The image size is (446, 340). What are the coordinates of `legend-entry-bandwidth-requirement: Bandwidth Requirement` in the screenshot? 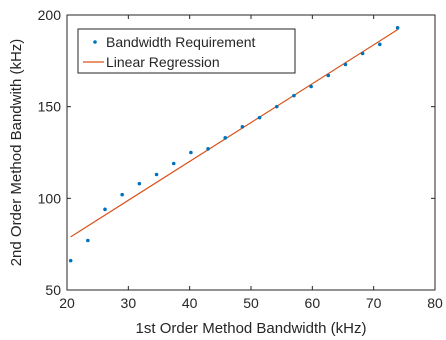 It's located at (181, 42).